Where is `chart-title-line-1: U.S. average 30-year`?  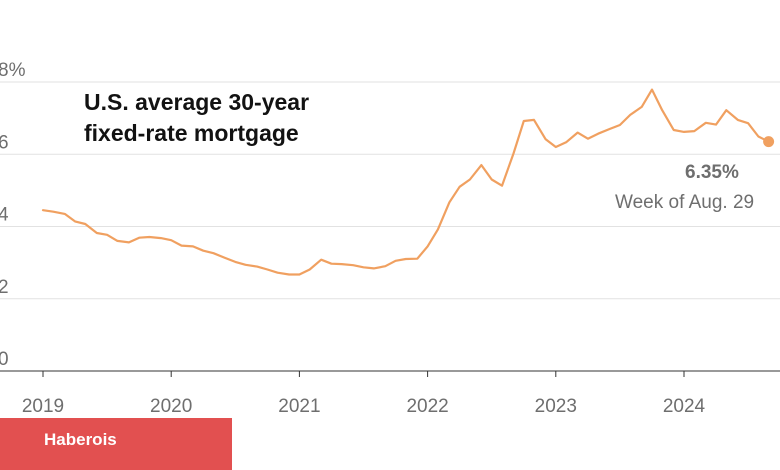
chart-title-line-1: U.S. average 30-year is located at coordinates (196, 102).